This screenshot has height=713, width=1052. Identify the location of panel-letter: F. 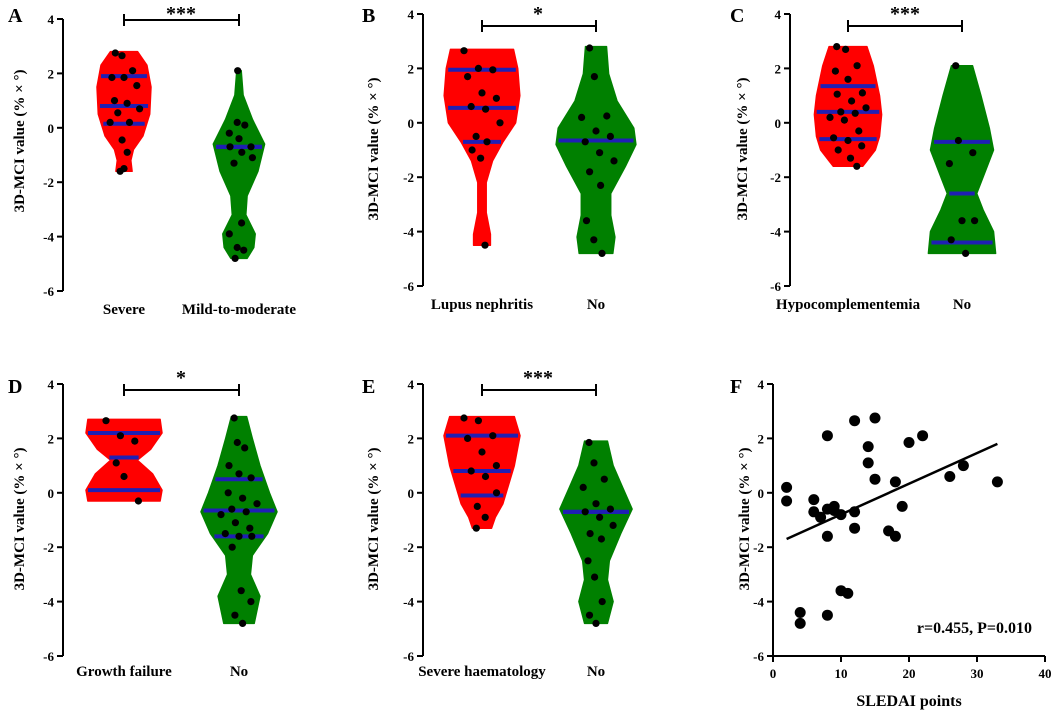
(736, 387).